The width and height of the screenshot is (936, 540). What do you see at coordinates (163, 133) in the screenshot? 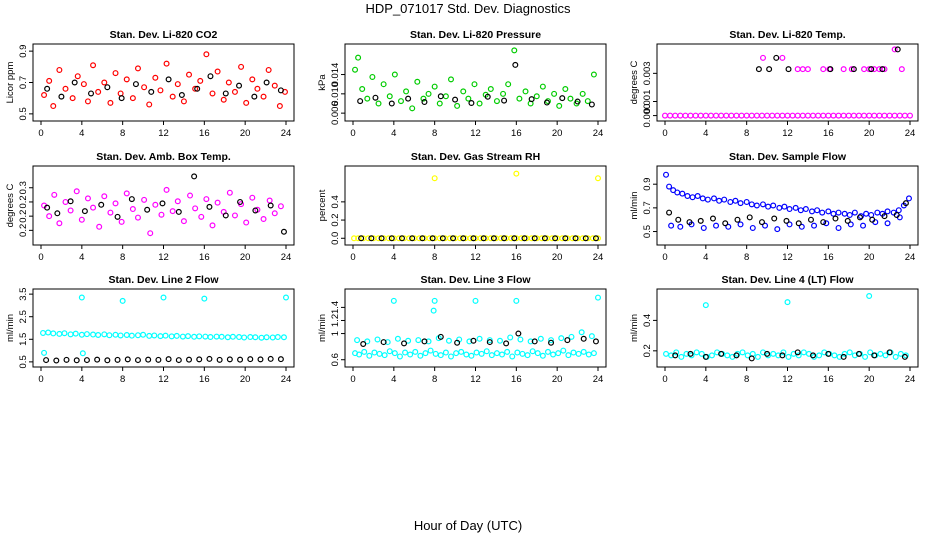
I see `x-tick-label: 12` at bounding box center [163, 133].